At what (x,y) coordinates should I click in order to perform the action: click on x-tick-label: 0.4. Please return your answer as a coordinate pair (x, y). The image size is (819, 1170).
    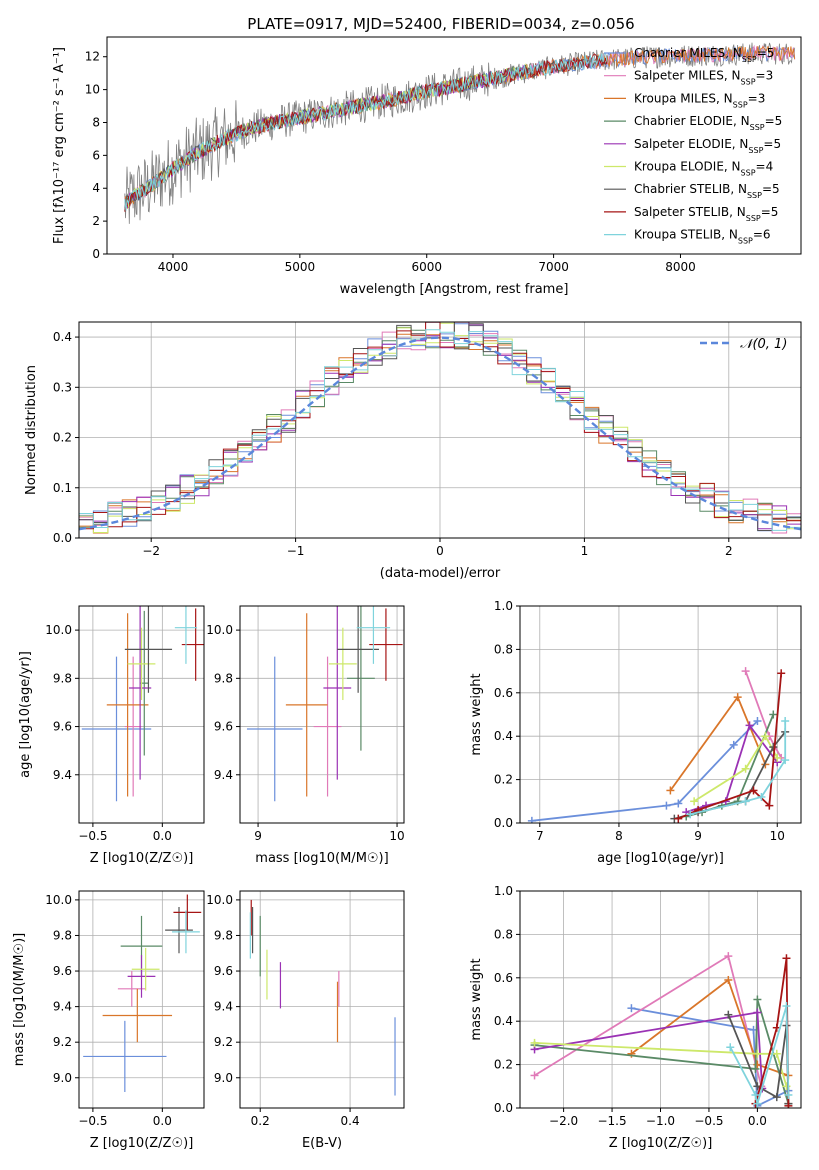
    Looking at the image, I should click on (350, 1121).